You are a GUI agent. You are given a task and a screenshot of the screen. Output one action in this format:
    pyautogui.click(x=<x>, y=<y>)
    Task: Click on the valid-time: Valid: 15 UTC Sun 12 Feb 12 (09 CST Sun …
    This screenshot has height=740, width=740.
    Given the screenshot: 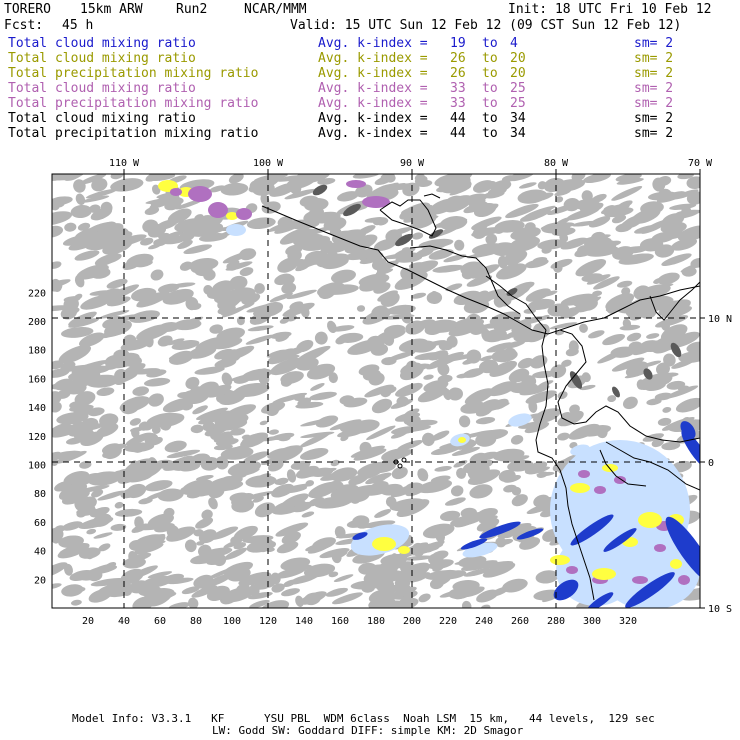 What is the action you would take?
    pyautogui.click(x=486, y=25)
    